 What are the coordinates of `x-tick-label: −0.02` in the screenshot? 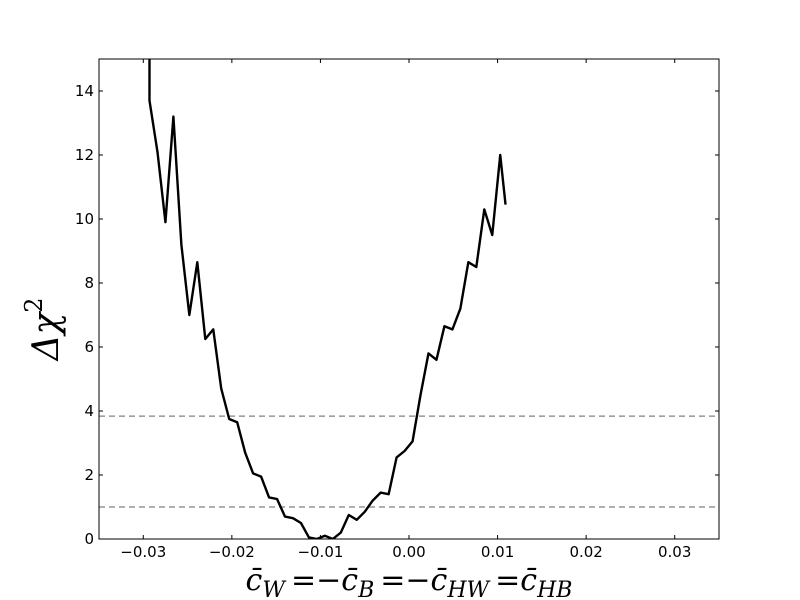 It's located at (232, 552).